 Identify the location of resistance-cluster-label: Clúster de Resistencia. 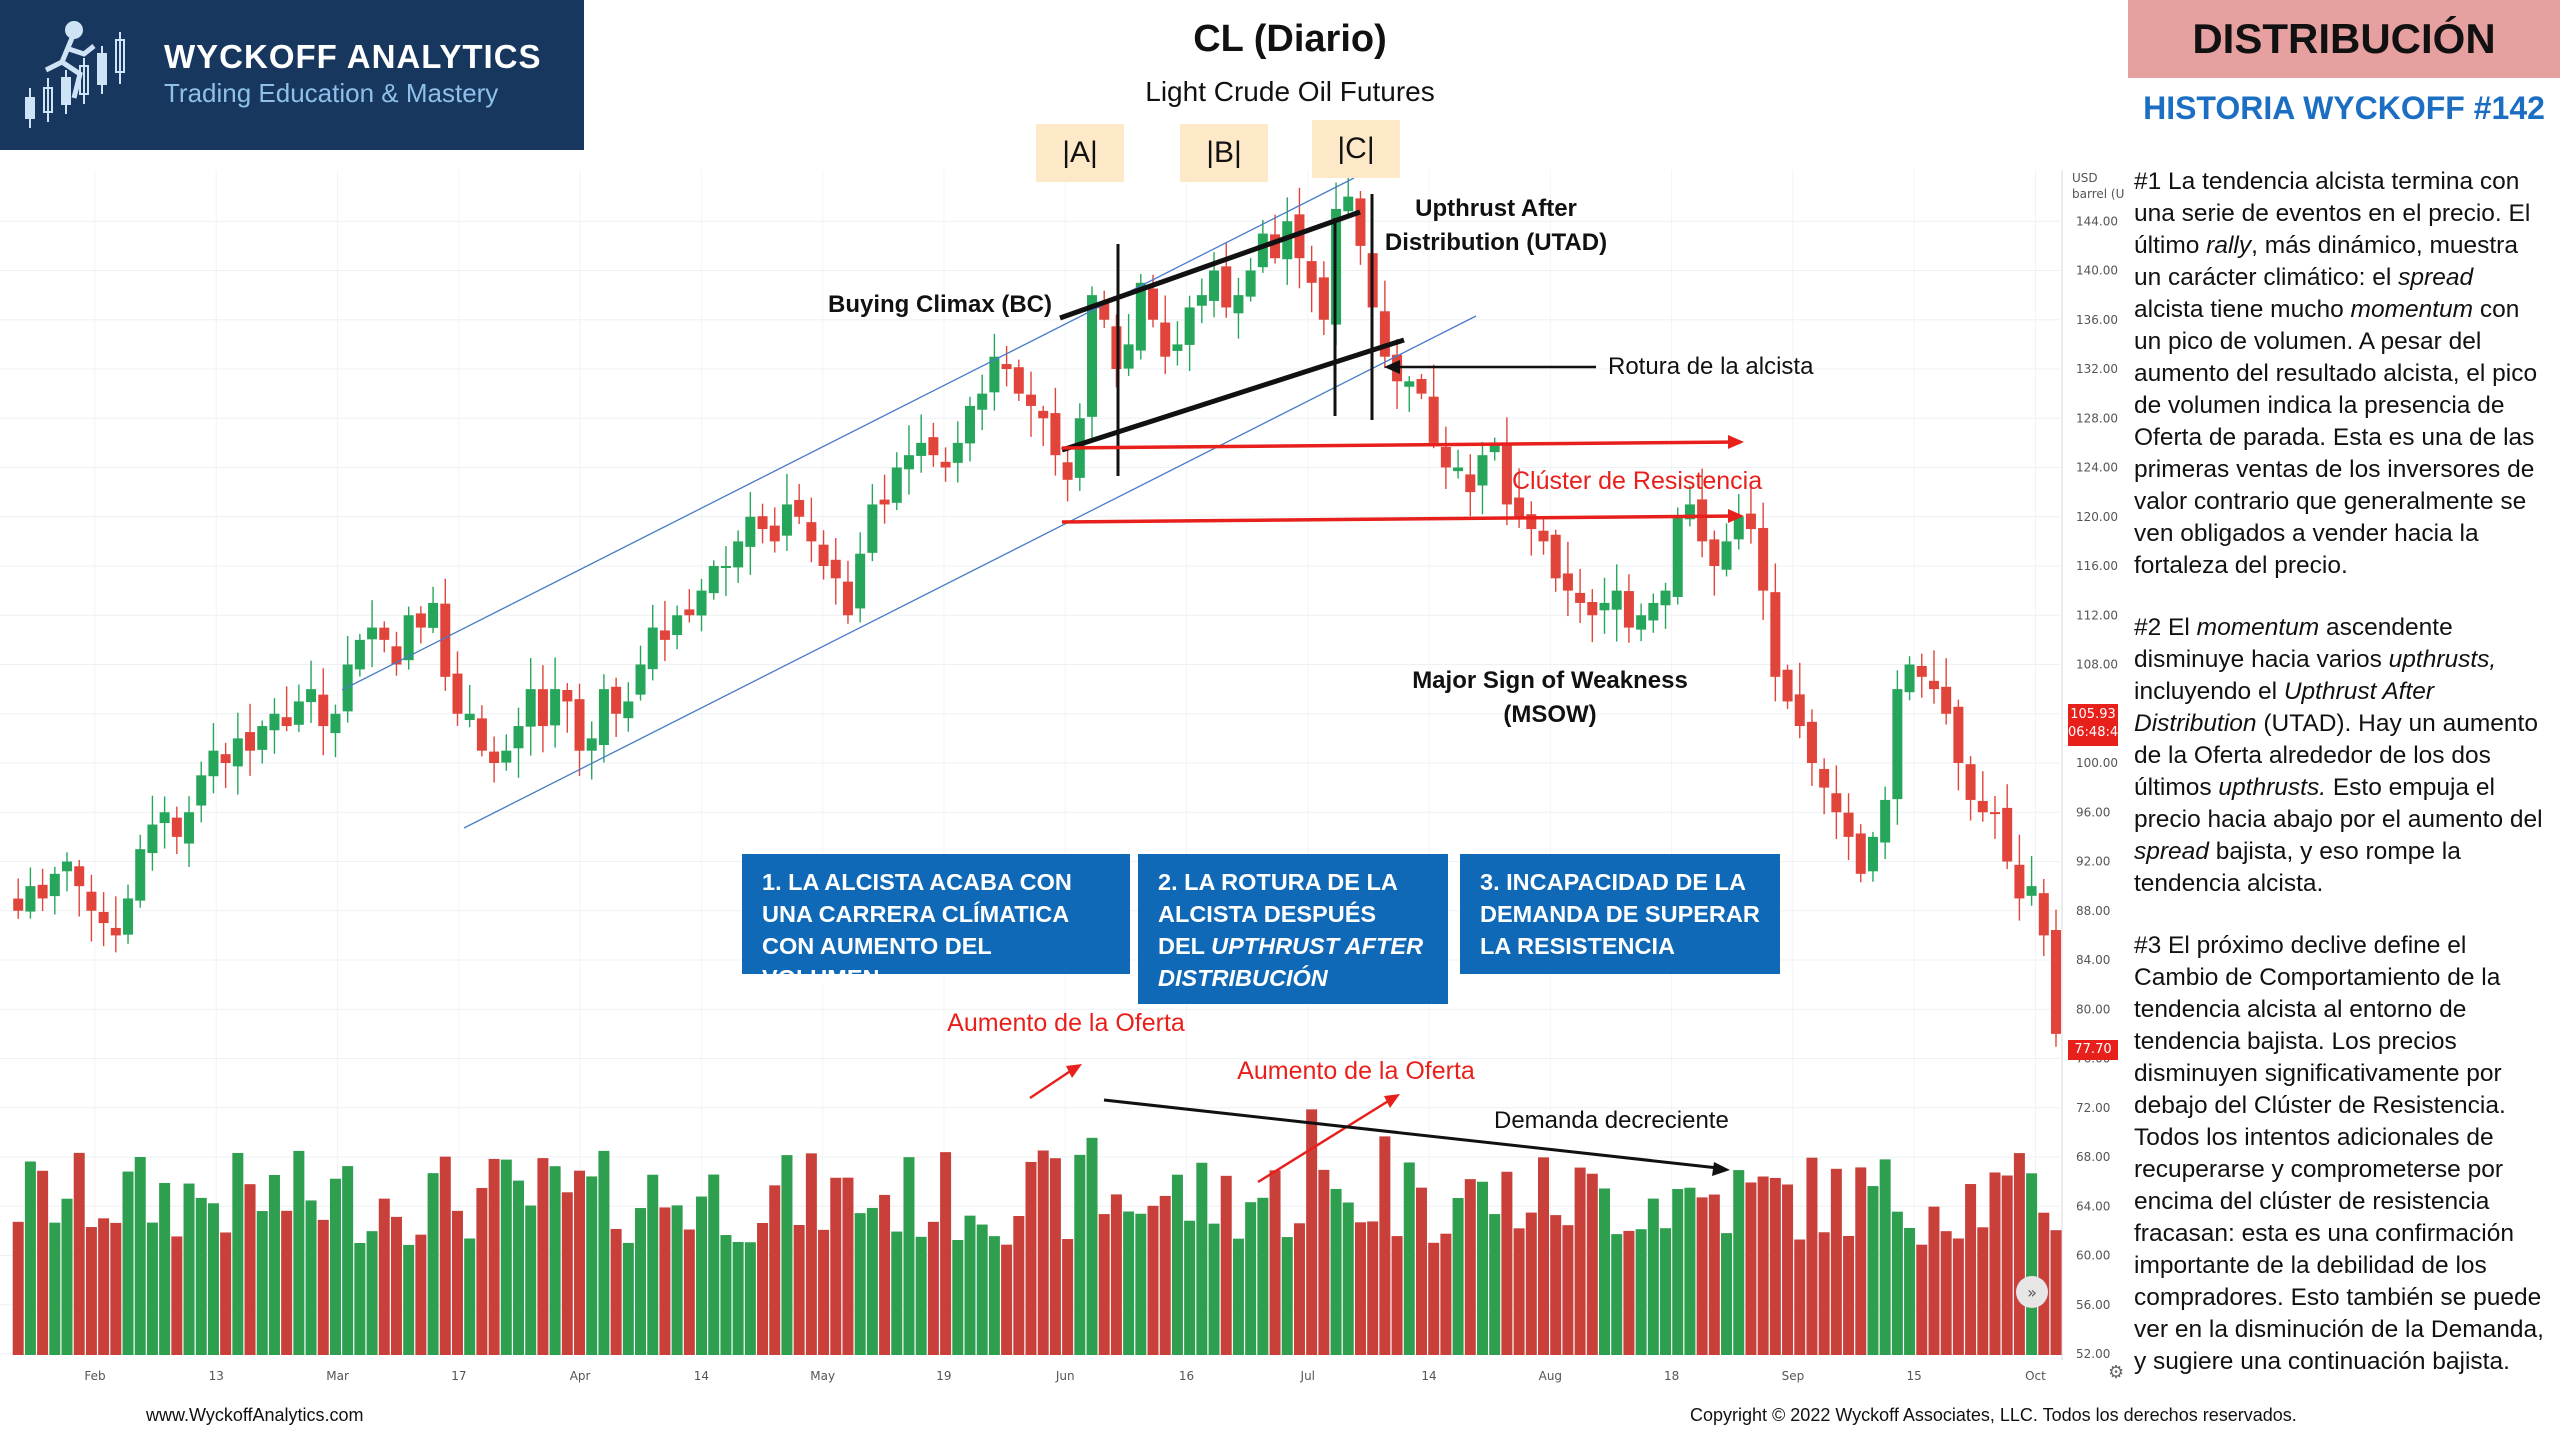
(1637, 481).